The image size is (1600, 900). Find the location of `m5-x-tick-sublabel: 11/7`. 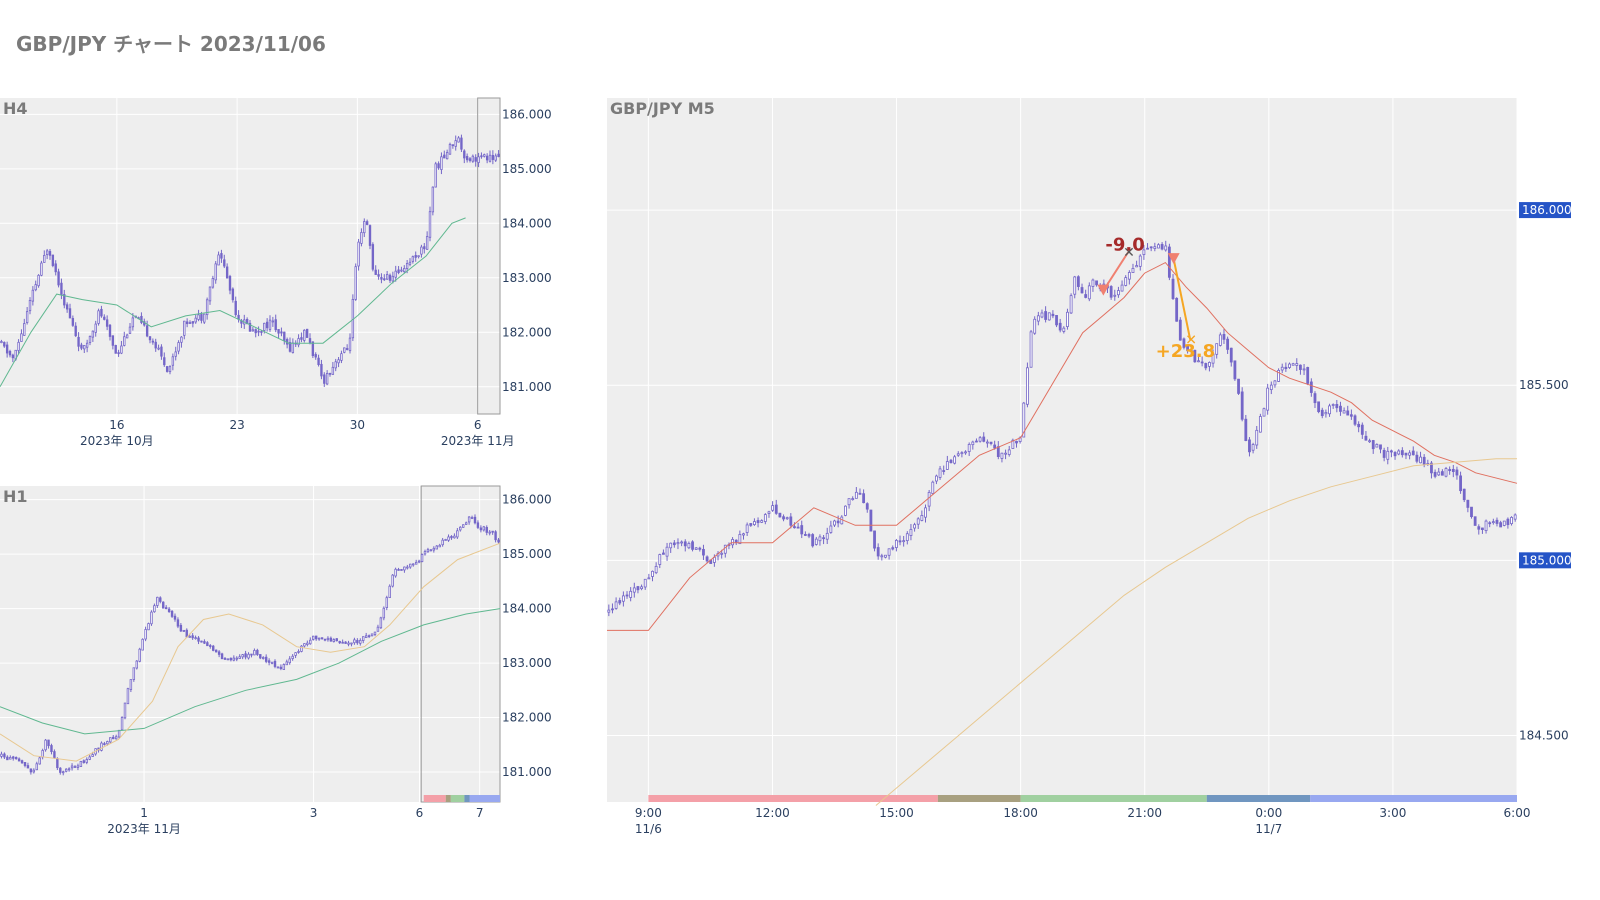

m5-x-tick-sublabel: 11/7 is located at coordinates (1268, 829).